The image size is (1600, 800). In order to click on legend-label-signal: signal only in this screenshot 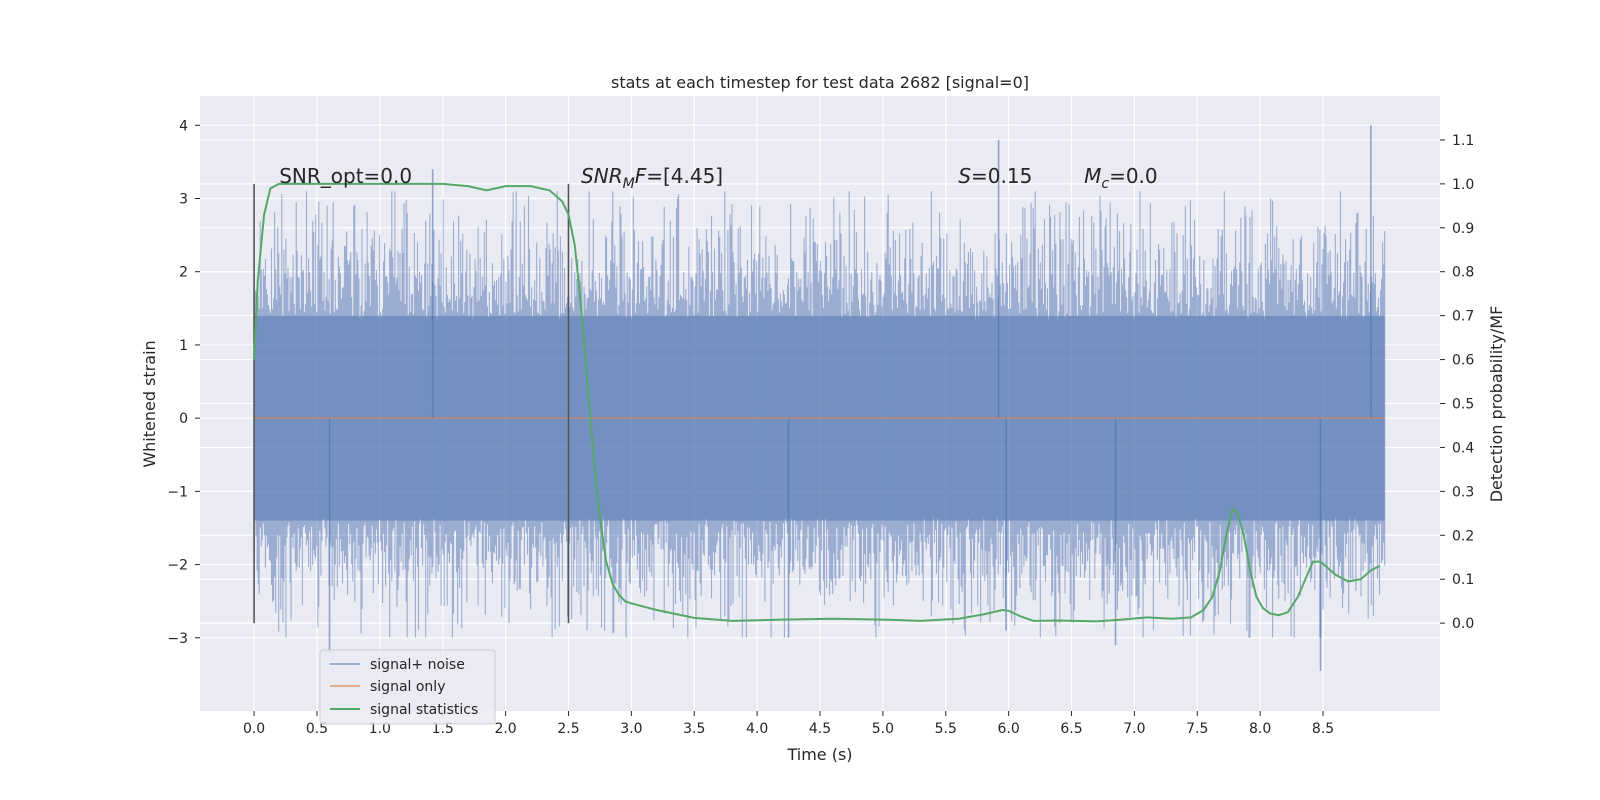, I will do `click(407, 687)`.